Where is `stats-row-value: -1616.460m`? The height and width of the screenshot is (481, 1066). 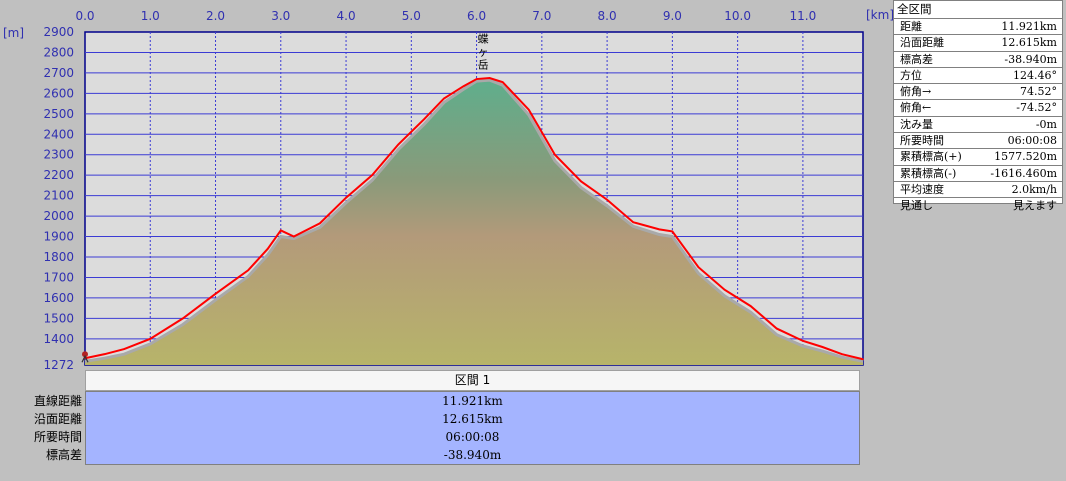 stats-row-value: -1616.460m is located at coordinates (1023, 173).